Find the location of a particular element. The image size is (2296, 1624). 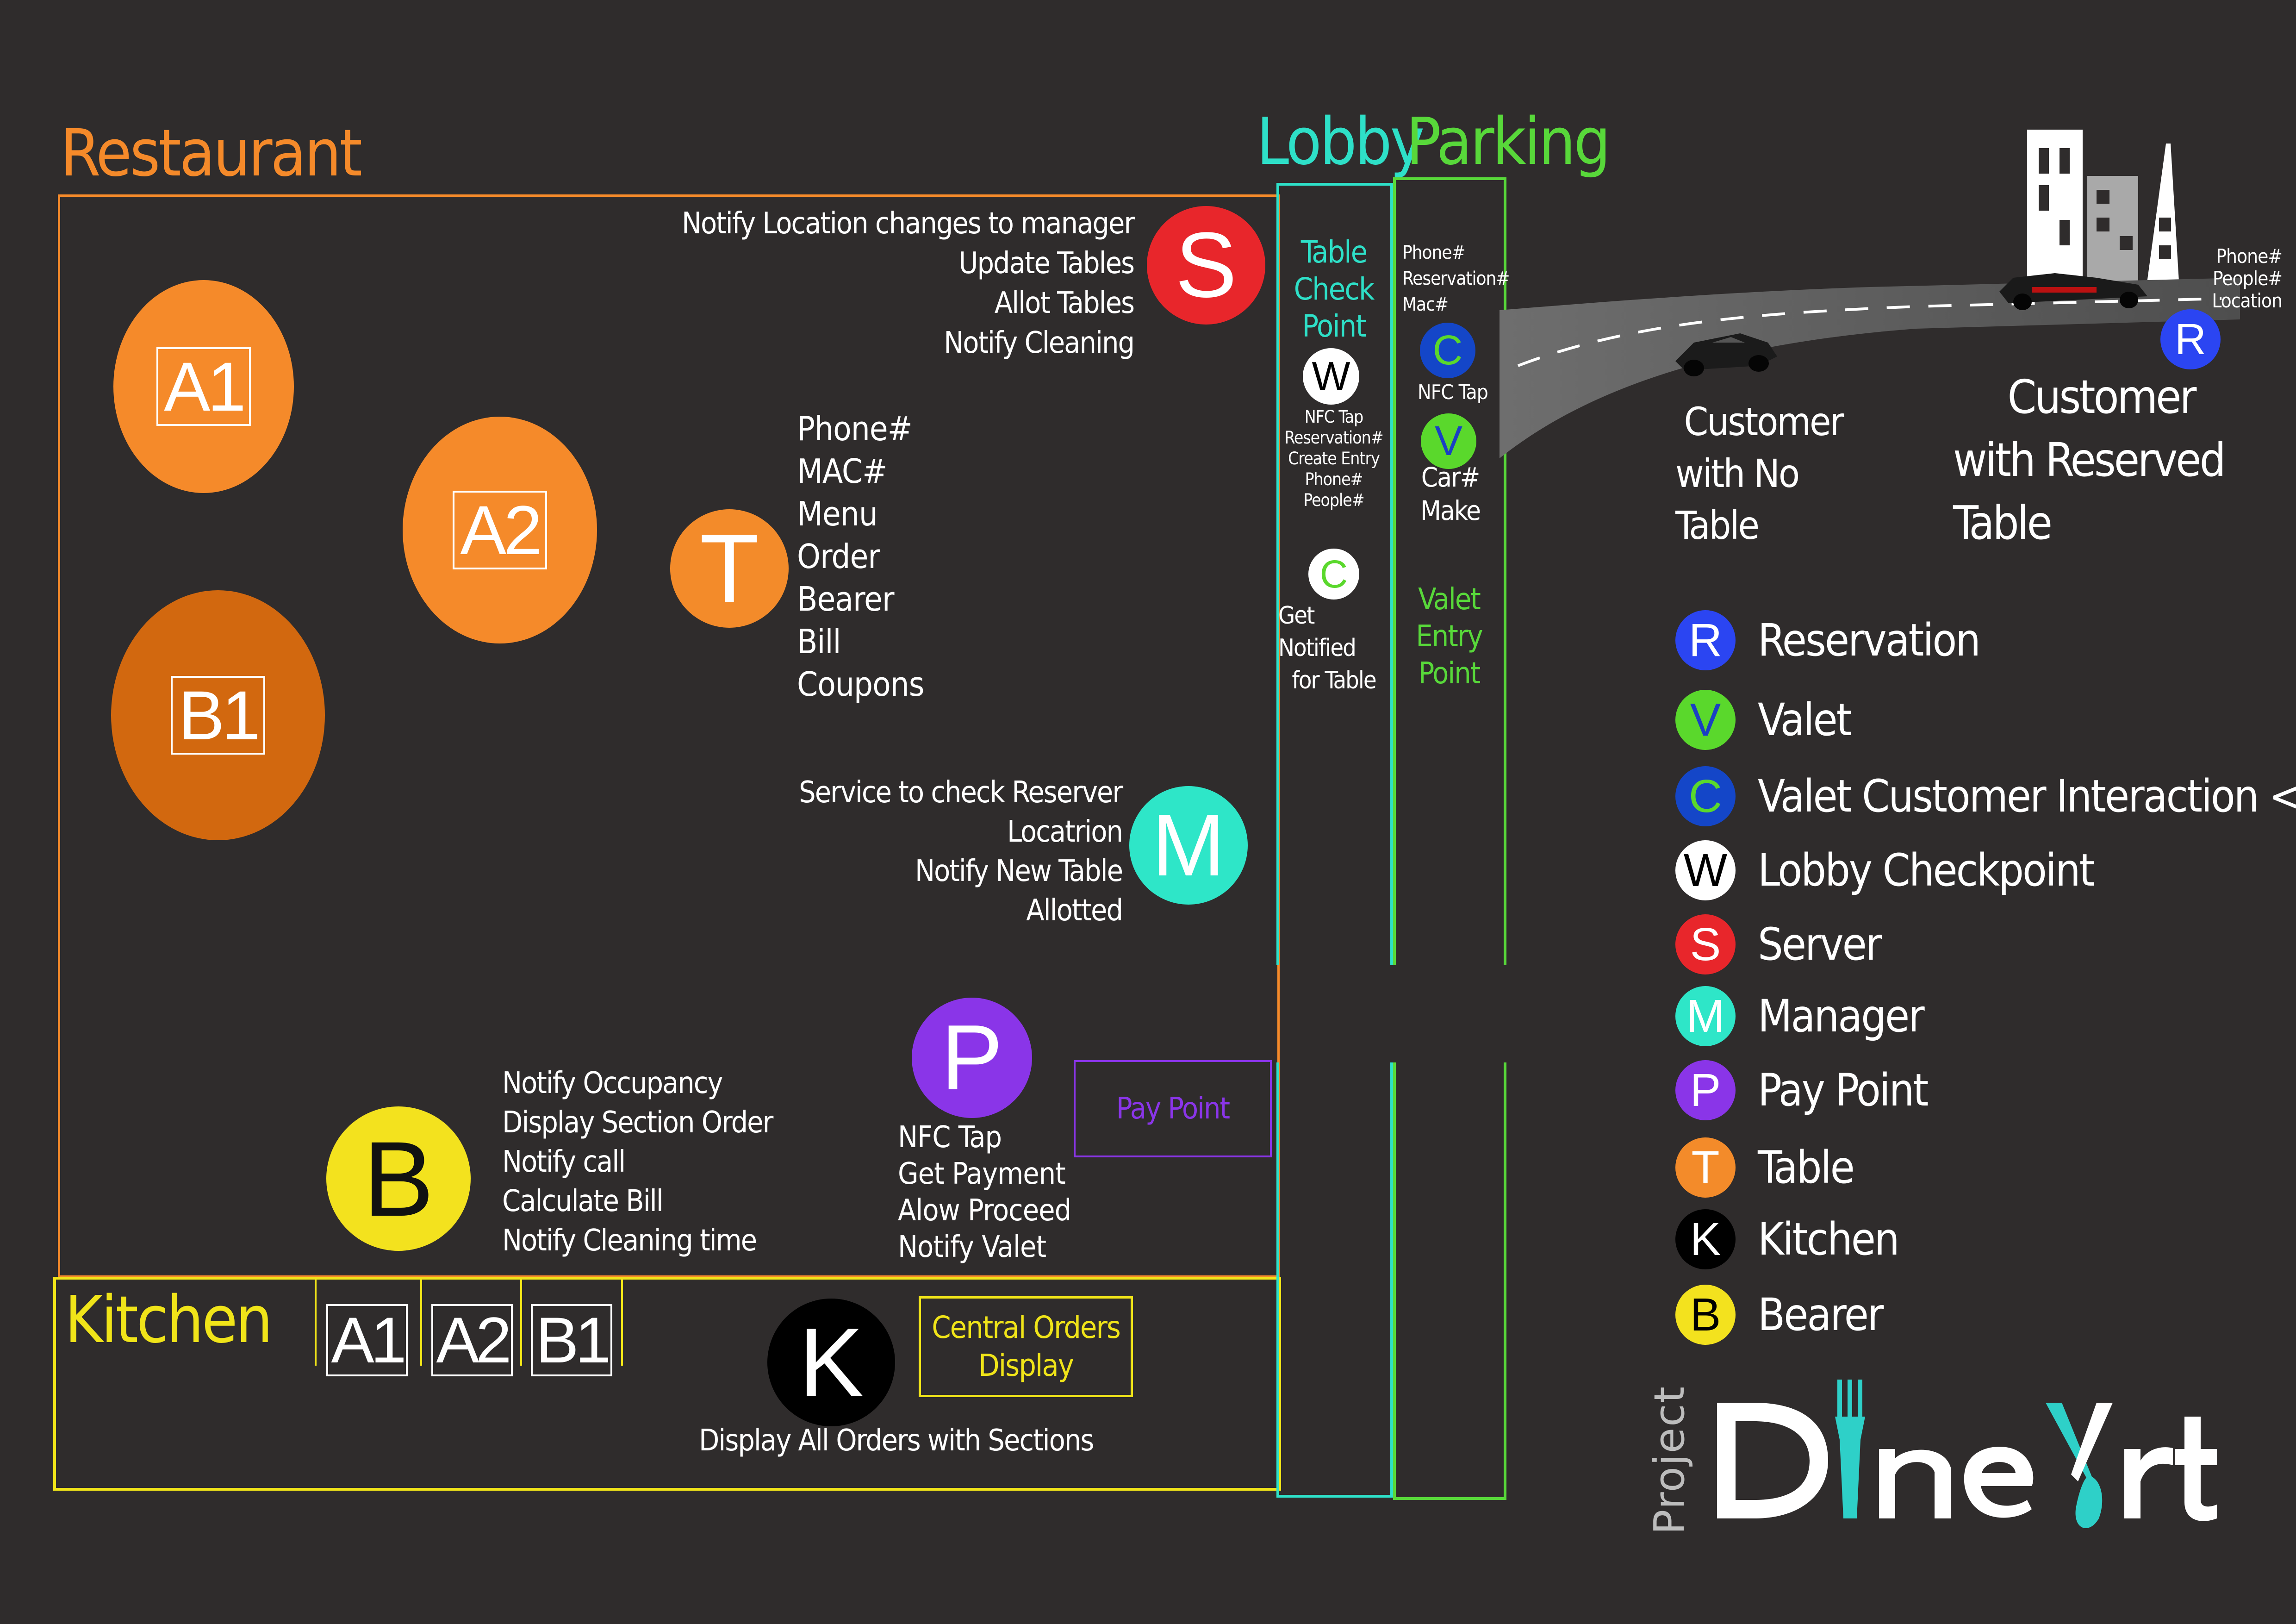

entry-word: Valet is located at coordinates (1449, 599).